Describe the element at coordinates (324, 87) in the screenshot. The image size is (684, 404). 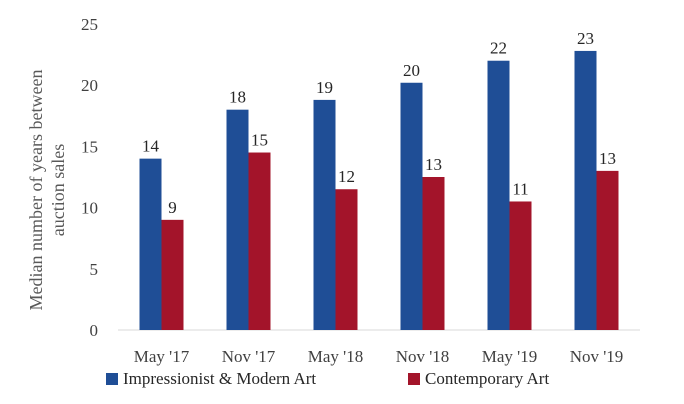
I see `data-label-impressionist-2: 19` at that location.